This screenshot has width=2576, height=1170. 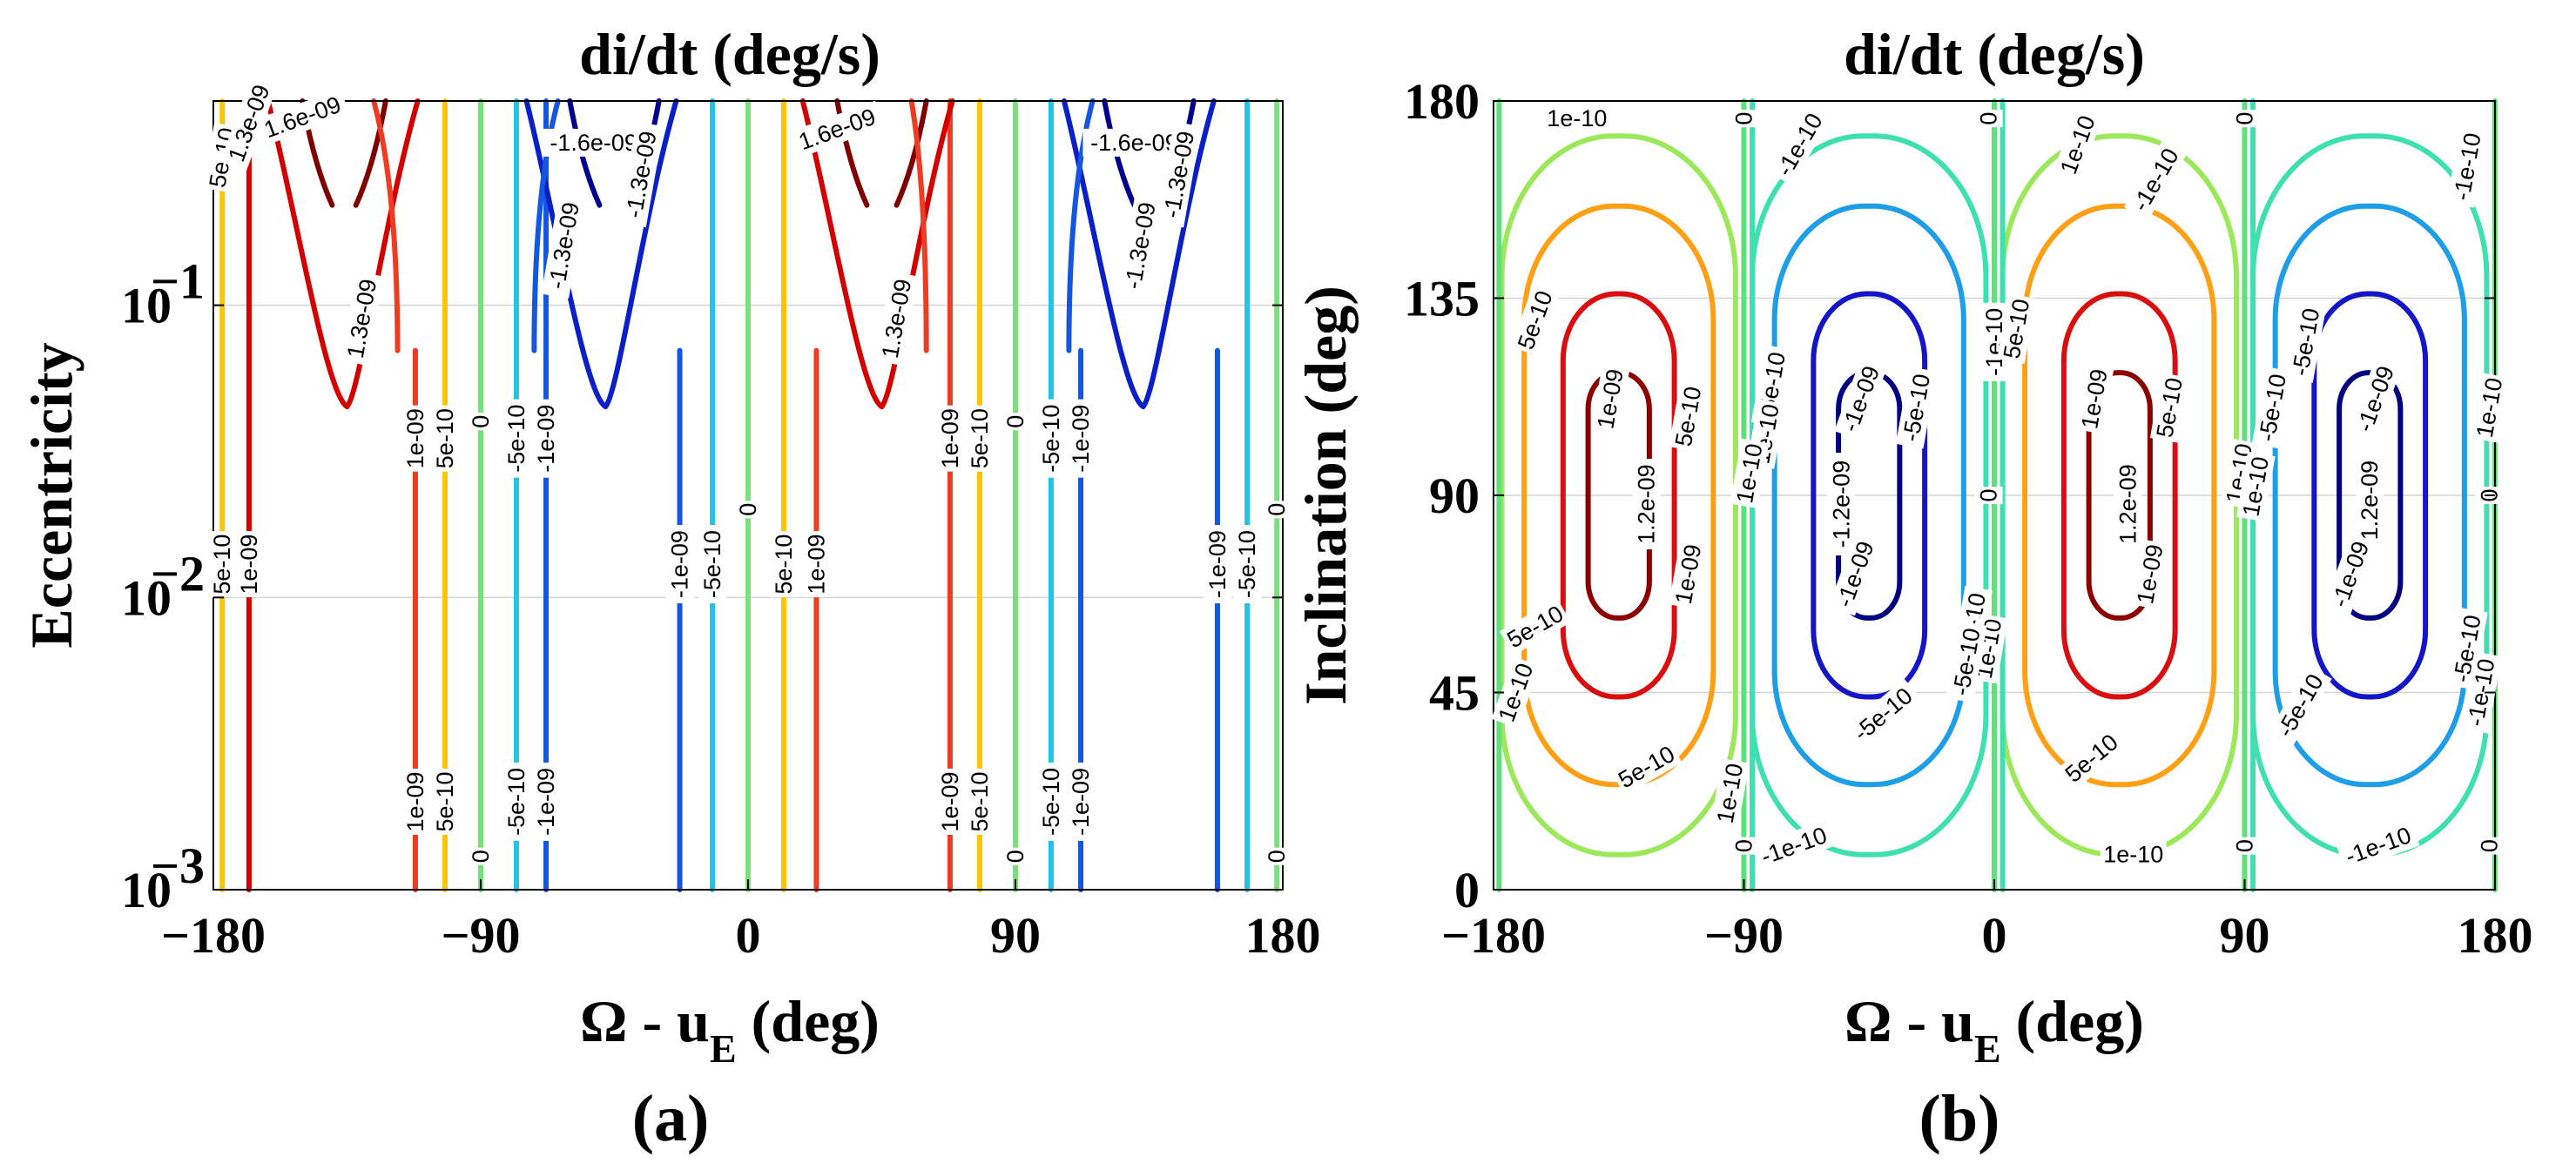 What do you see at coordinates (178, 573) in the screenshot?
I see `y-tick-exponent-a: −2` at bounding box center [178, 573].